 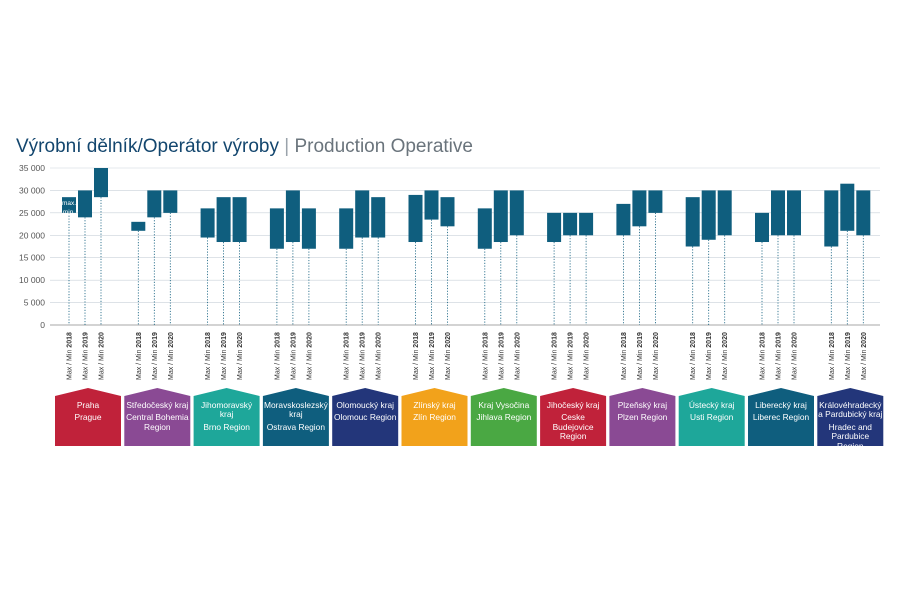 I want to click on region-name-cz: Zlínský kraj, so click(x=434, y=405).